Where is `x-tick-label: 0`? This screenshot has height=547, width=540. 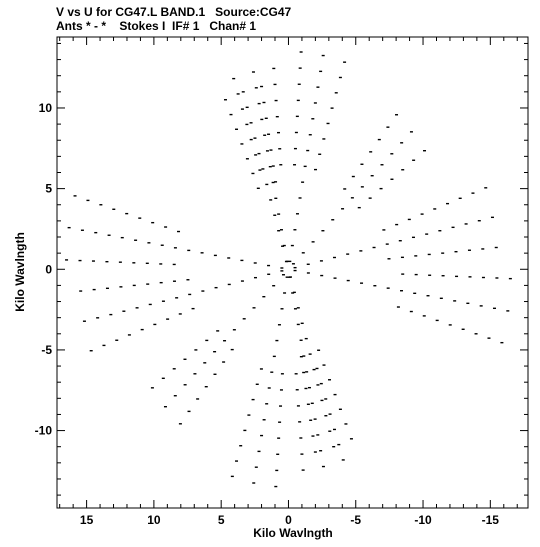 x-tick-label: 0 is located at coordinates (288, 520).